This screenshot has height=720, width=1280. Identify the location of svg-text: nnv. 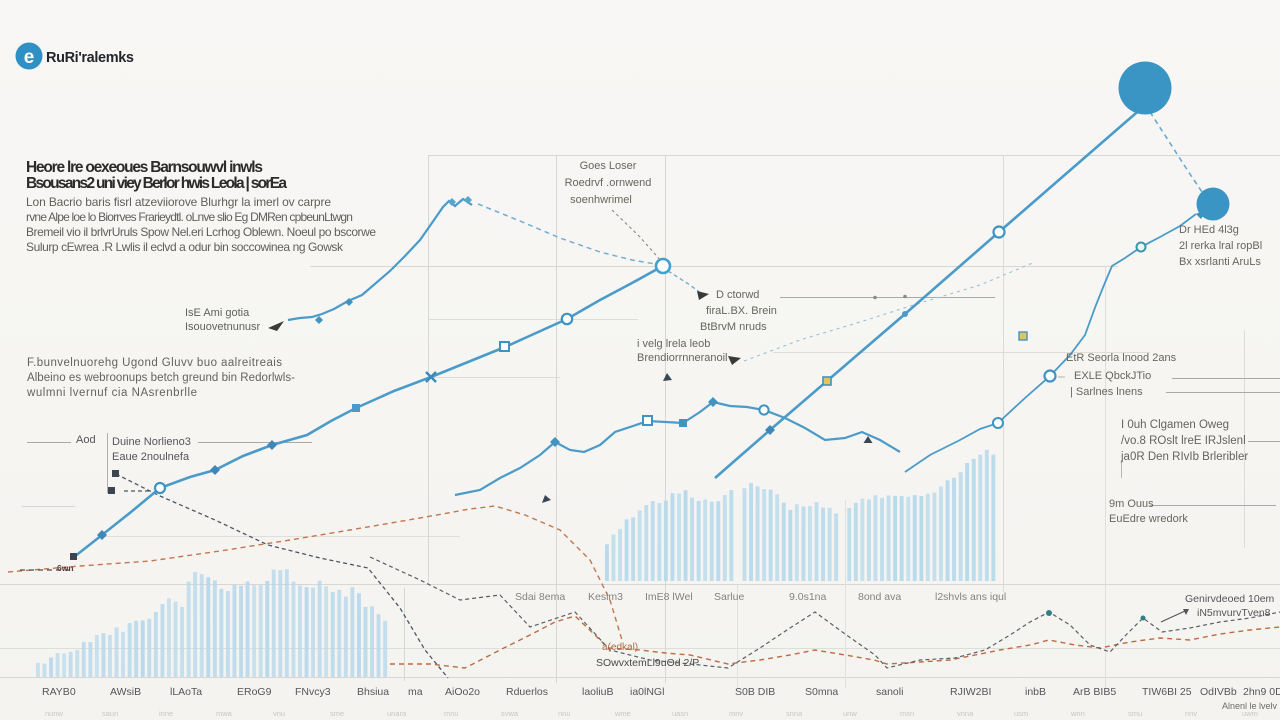
(1191, 713).